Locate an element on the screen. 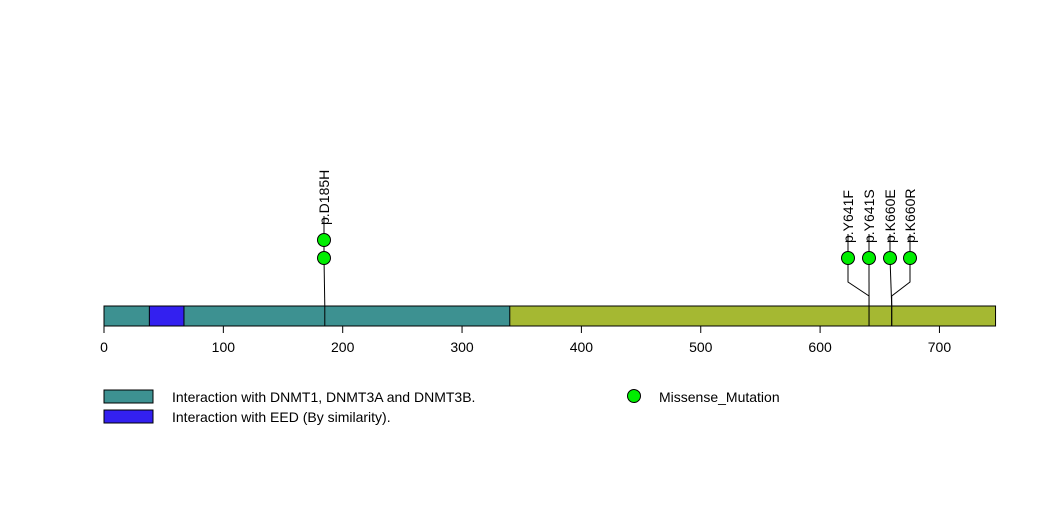  legend-mutation-label: Missense_Mutation is located at coordinates (719, 397).